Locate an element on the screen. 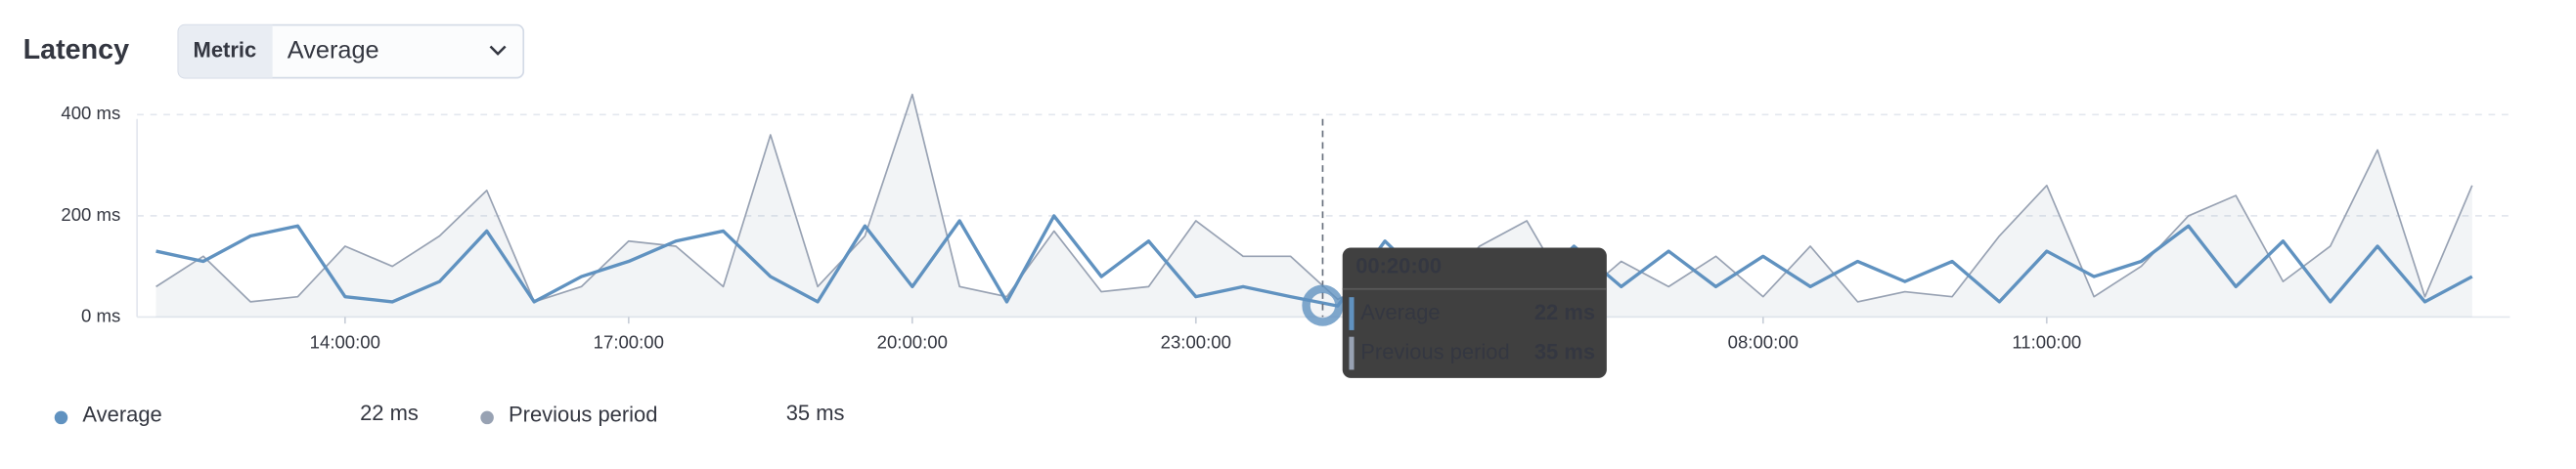 The height and width of the screenshot is (469, 2576). x-tick-label: 20:00:00 is located at coordinates (912, 341).